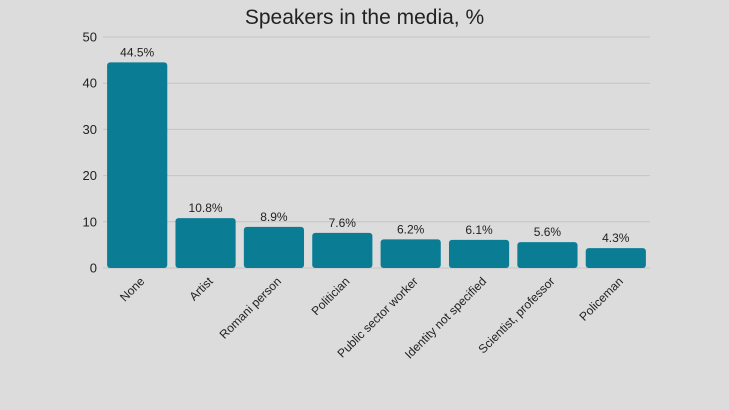  I want to click on x-tick-label: None, so click(132, 289).